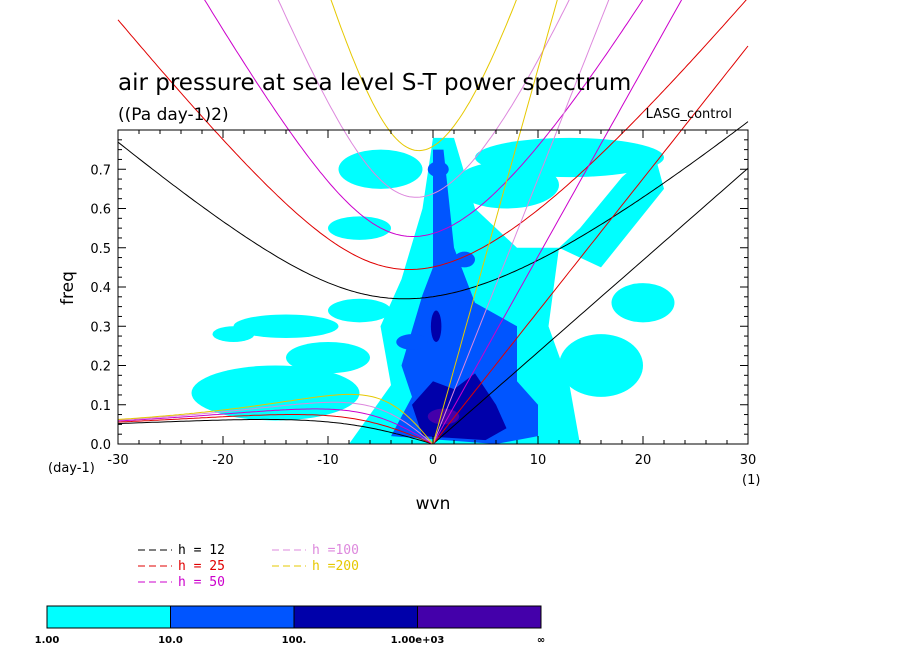  I want to click on y-tick-label: 0.1, so click(100, 406).